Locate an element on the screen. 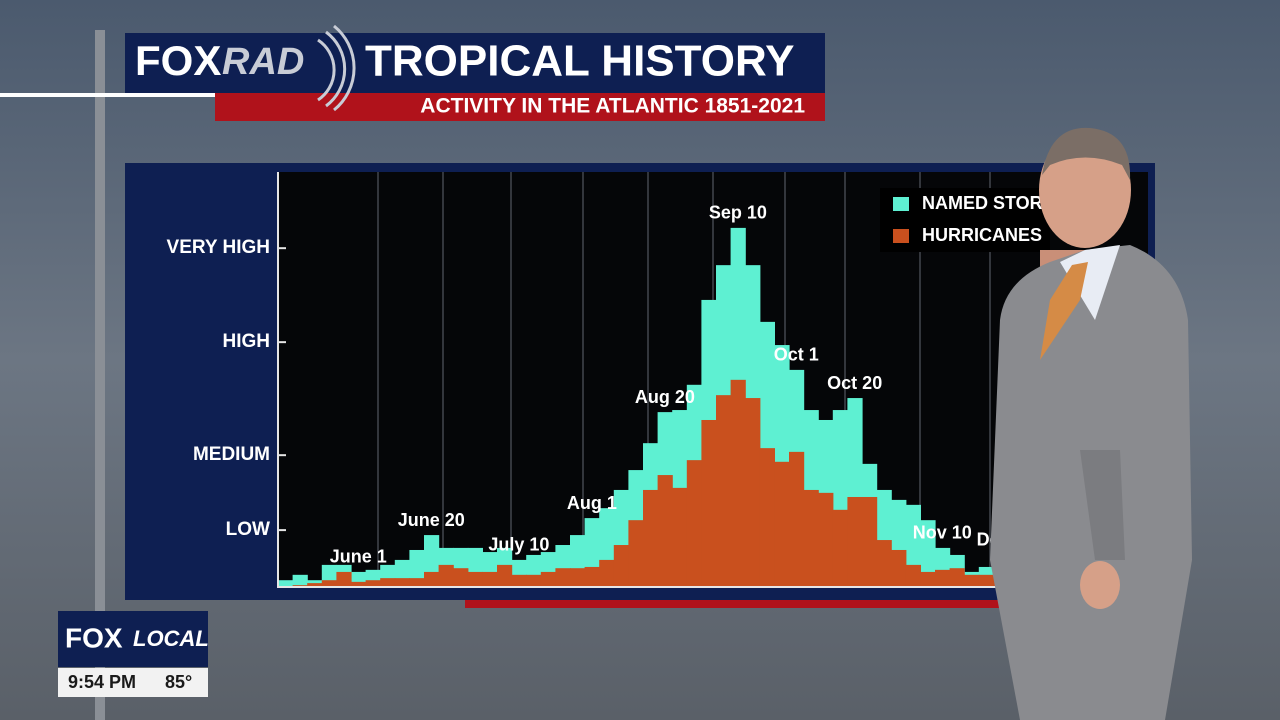 Image resolution: width=1280 pixels, height=720 pixels. panel-accent is located at coordinates (809, 604).